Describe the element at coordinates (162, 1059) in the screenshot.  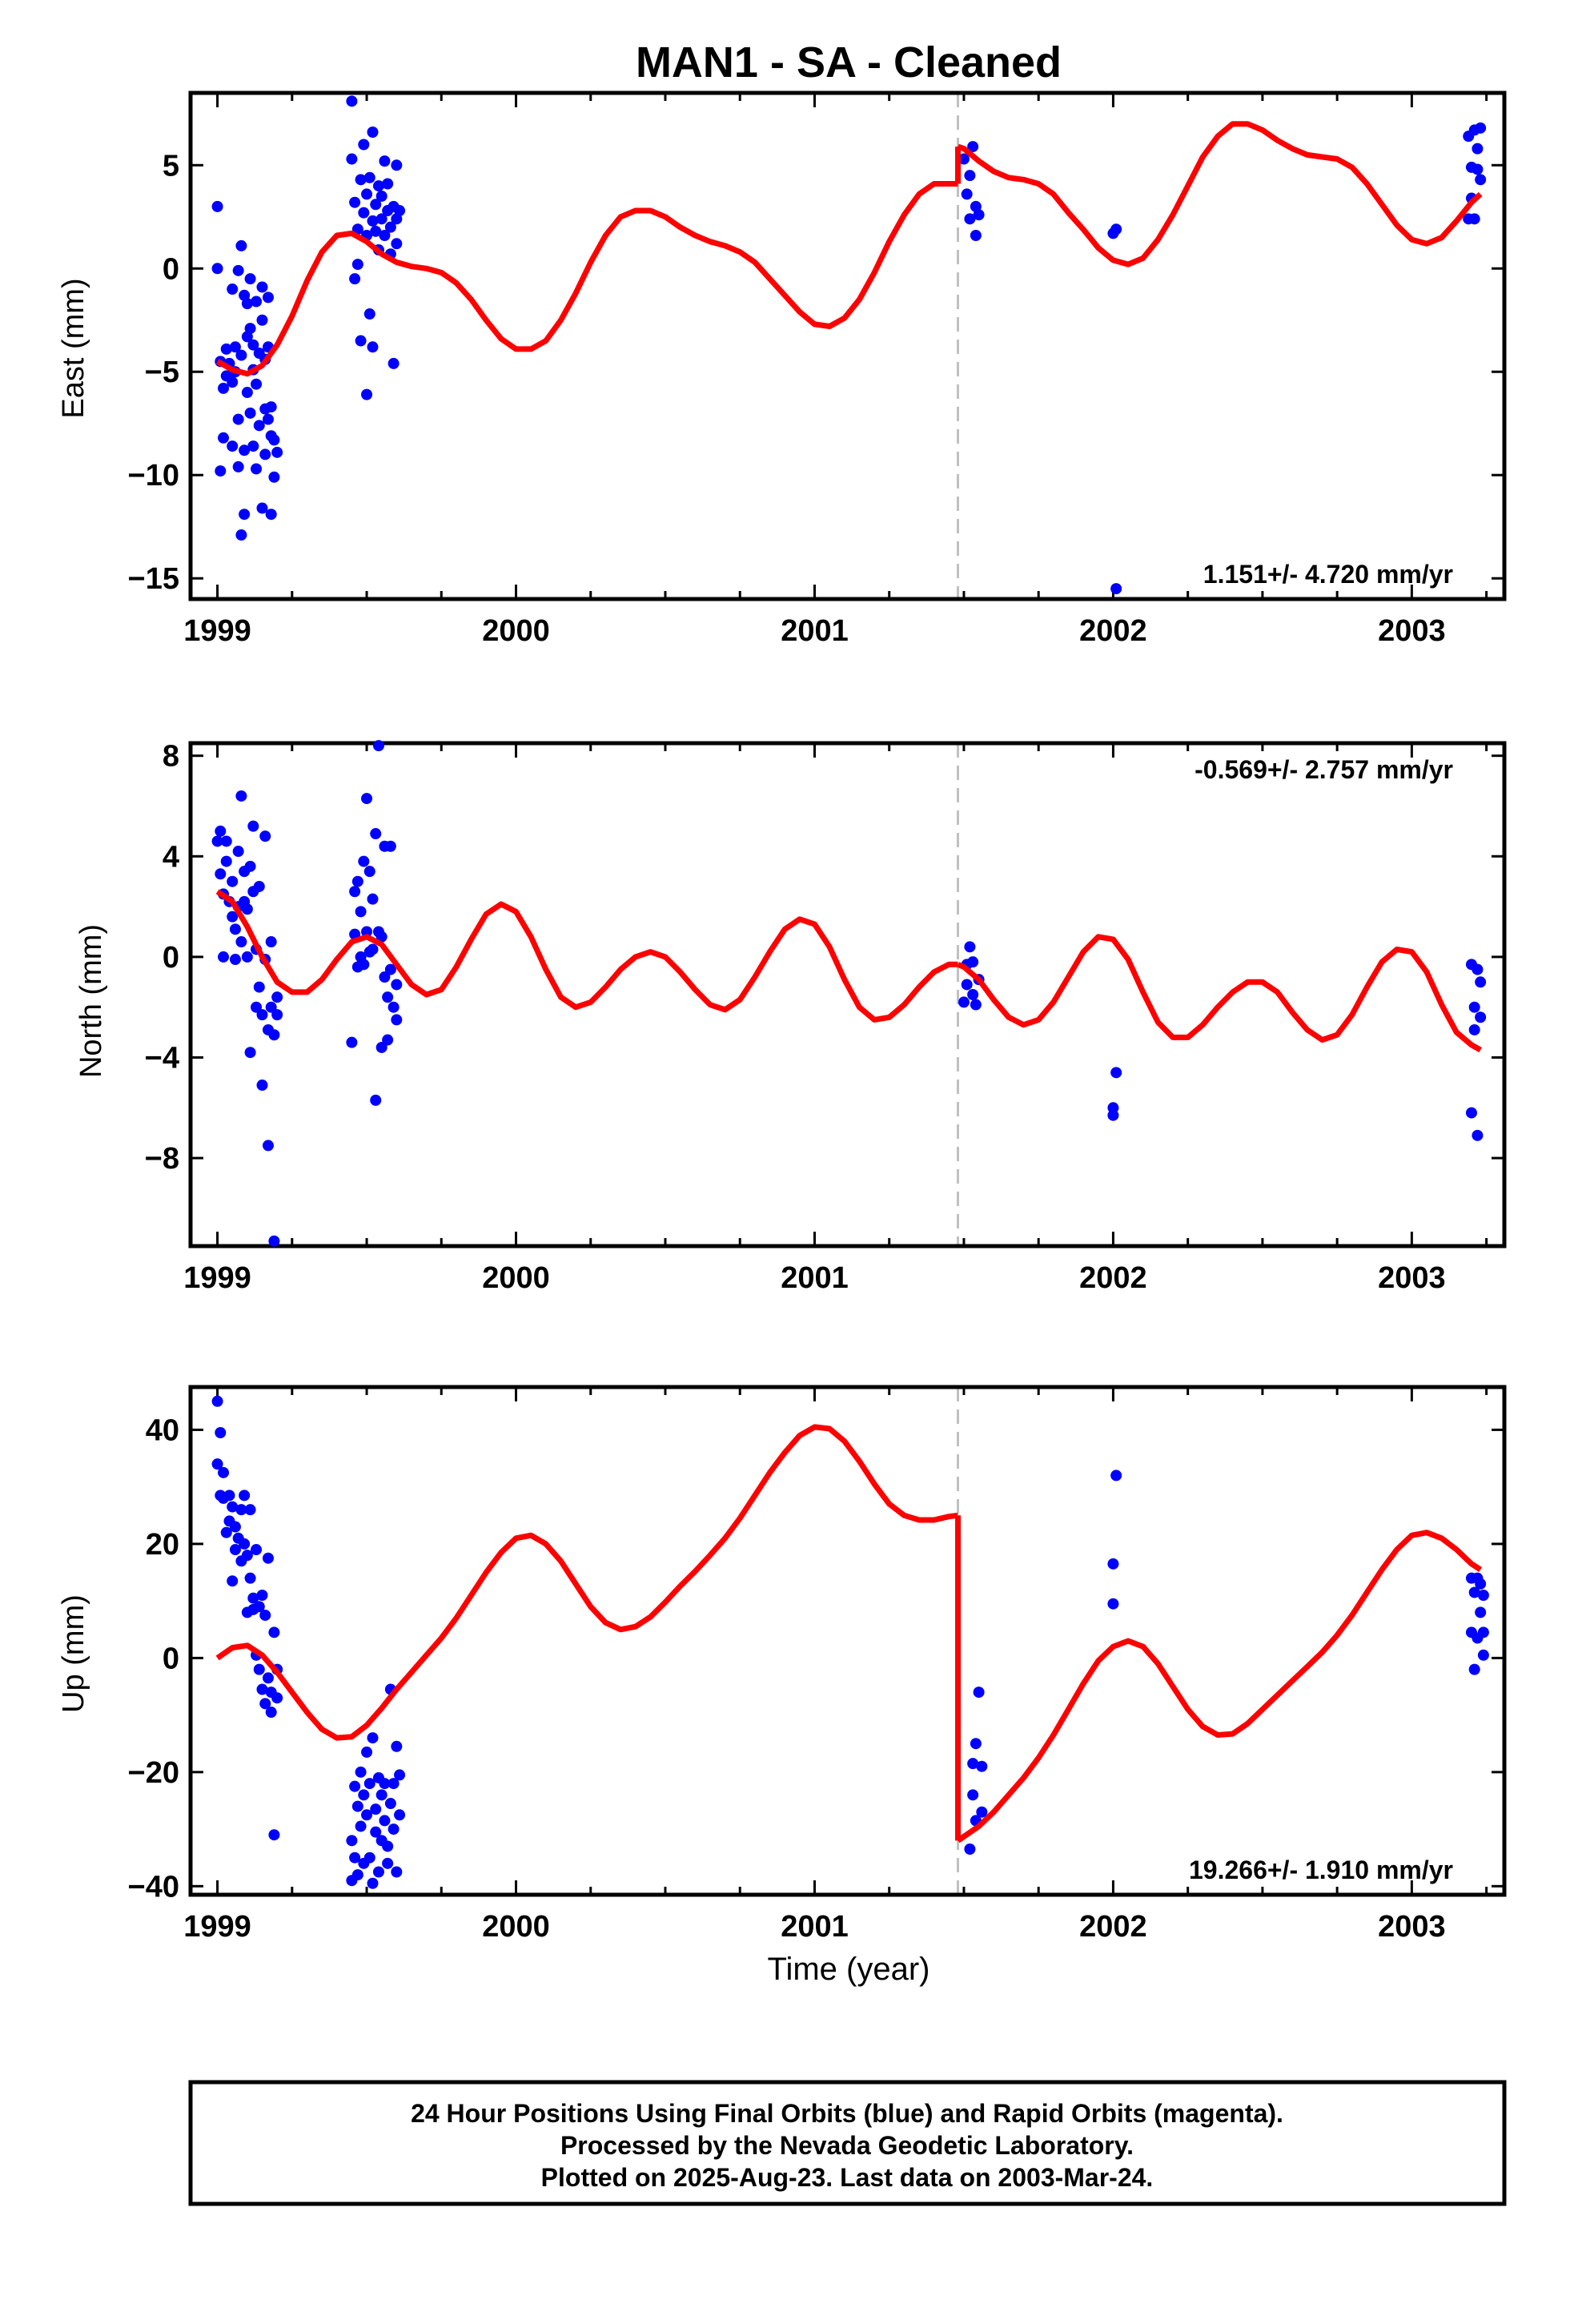
I see `north-y-tick-label: −4` at that location.